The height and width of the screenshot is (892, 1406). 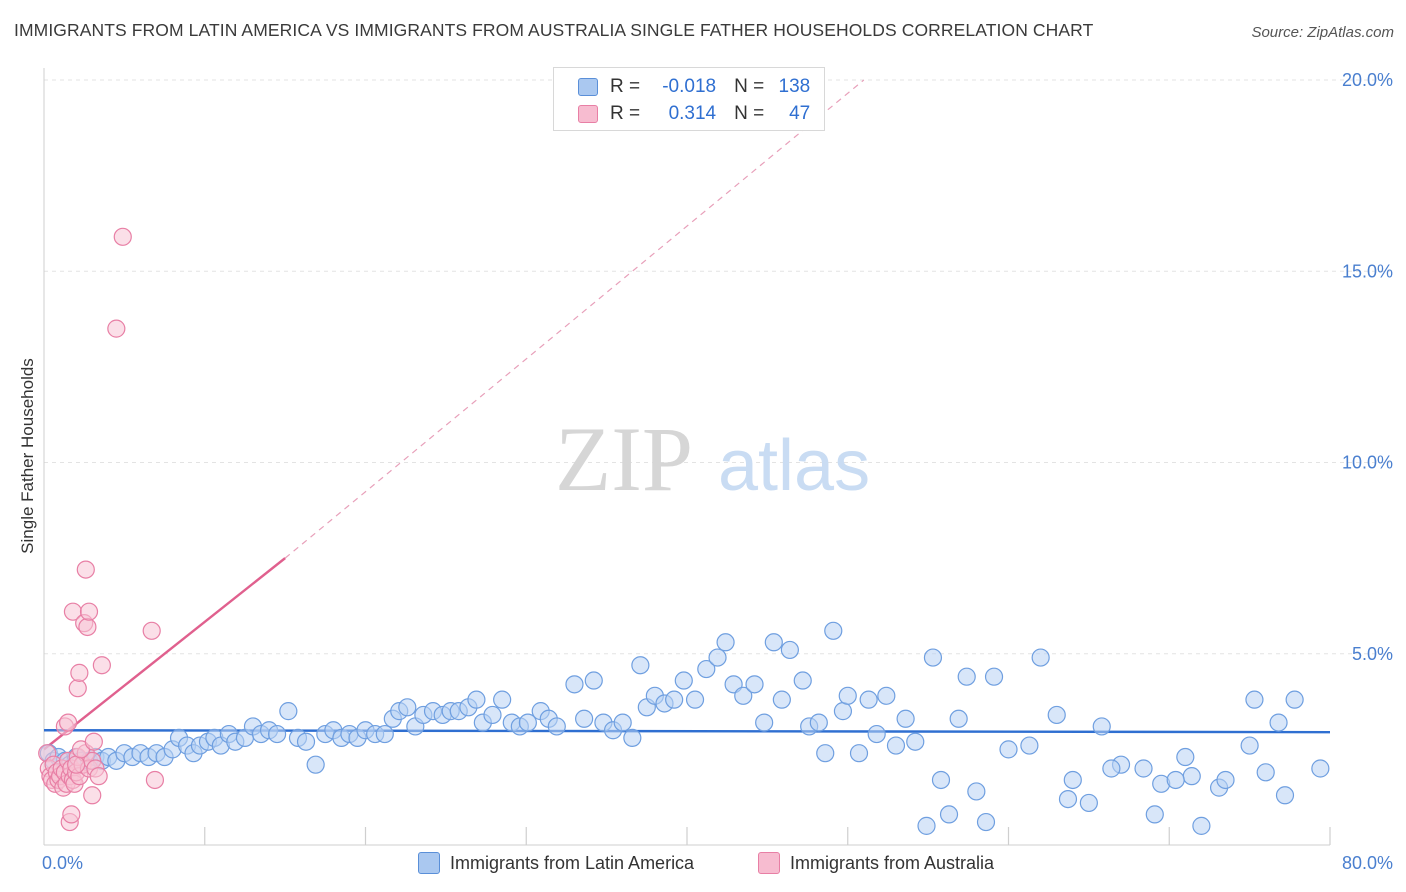 What do you see at coordinates (794, 466) in the screenshot?
I see `watermark-atlas: atlas` at bounding box center [794, 466].